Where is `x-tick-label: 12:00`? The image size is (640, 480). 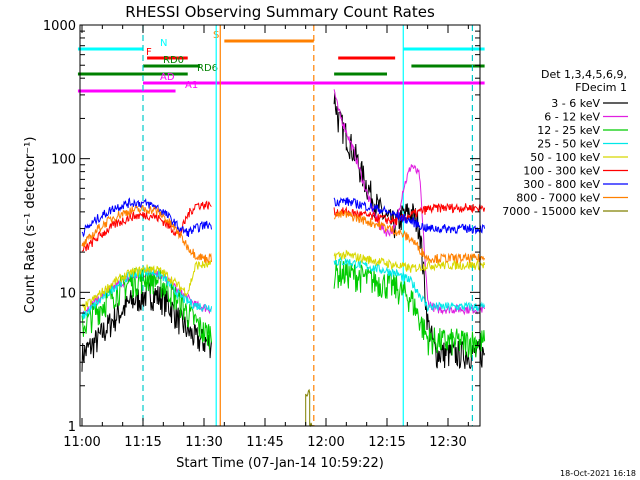 x-tick-label: 12:00 is located at coordinates (325, 442).